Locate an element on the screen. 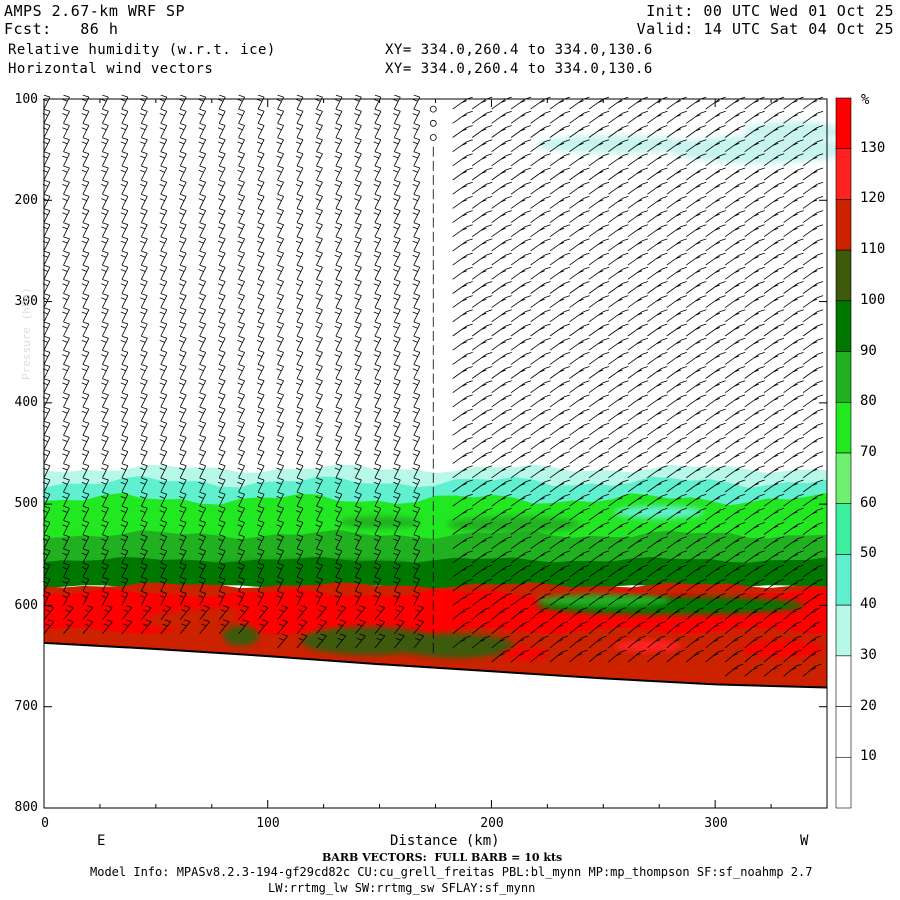 Image resolution: width=900 pixels, height=900 pixels. forecast-hour: Fcst: 86 h is located at coordinates (61, 29).